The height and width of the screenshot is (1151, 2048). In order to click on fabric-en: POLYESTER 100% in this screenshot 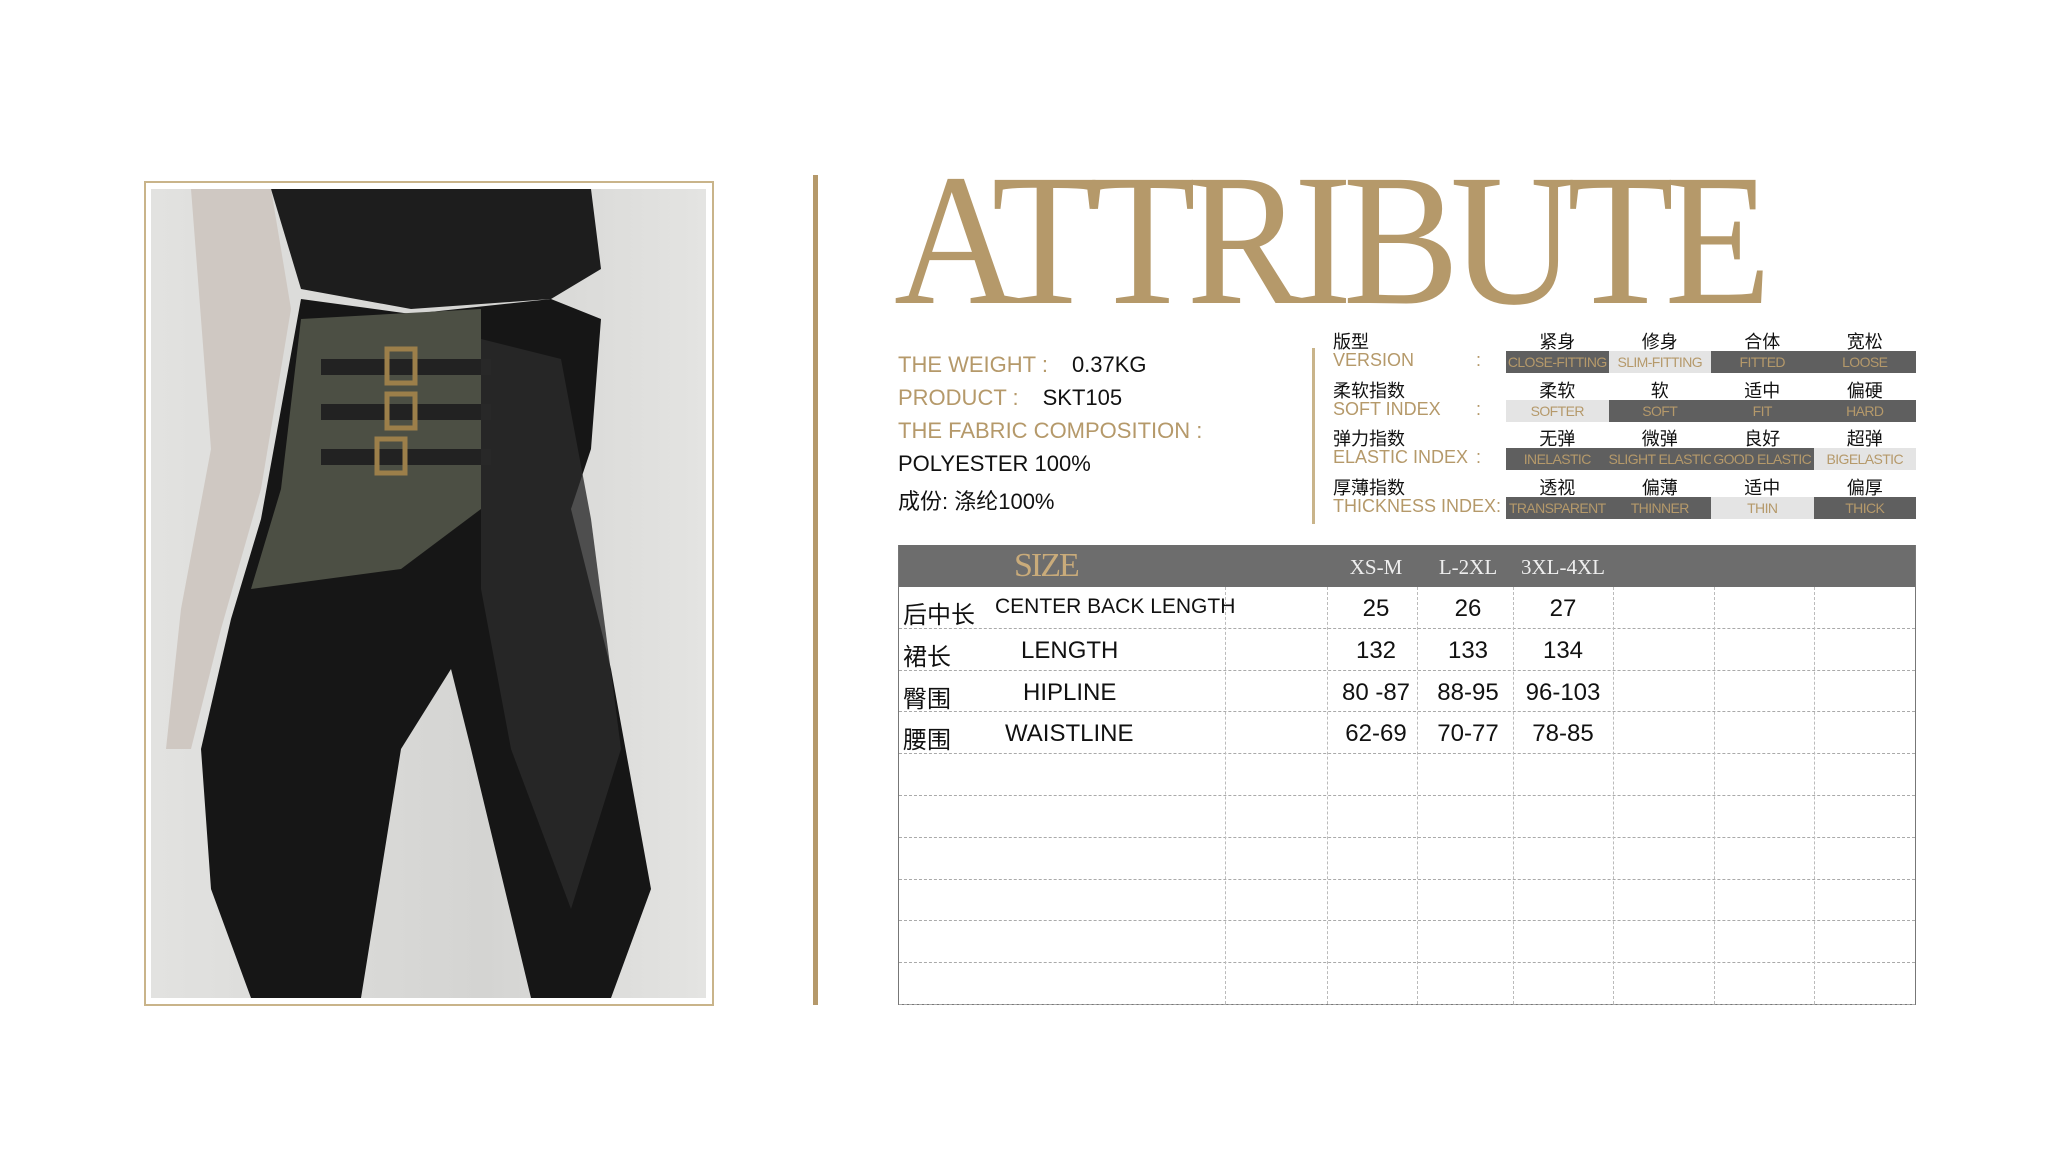, I will do `click(994, 463)`.